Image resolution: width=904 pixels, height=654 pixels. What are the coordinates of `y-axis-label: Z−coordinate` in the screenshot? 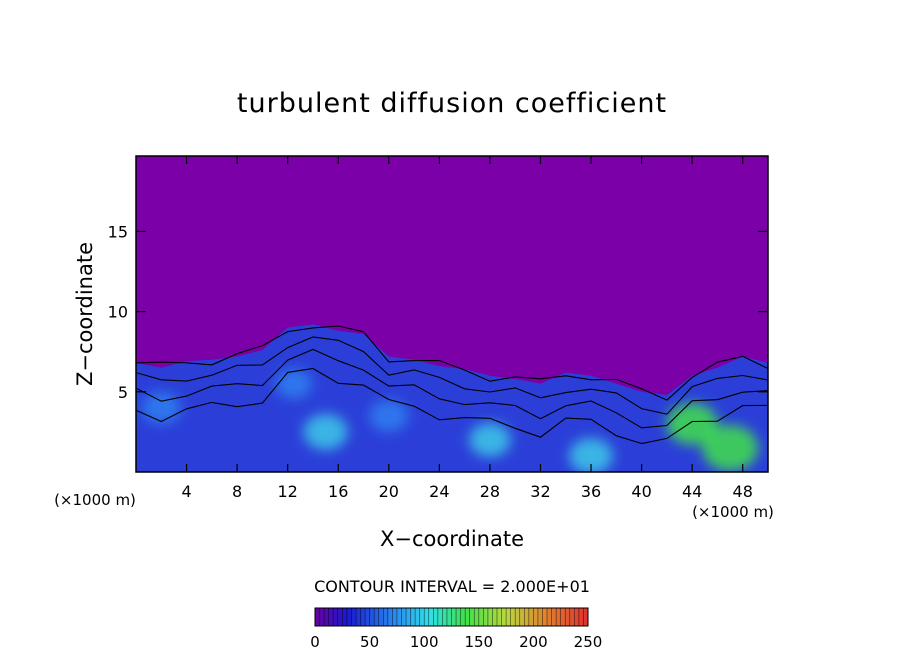 It's located at (85, 314).